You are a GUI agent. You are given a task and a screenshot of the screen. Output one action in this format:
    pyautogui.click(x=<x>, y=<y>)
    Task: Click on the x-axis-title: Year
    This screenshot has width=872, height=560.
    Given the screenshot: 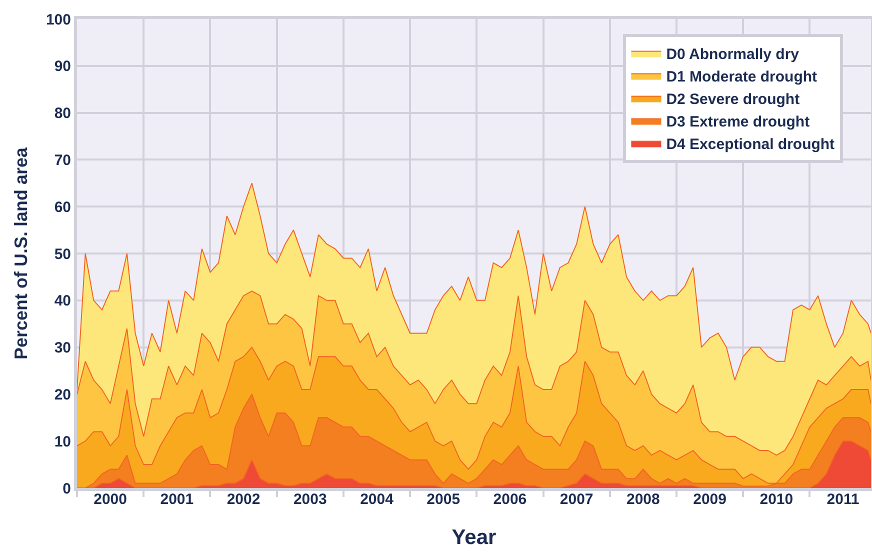 What is the action you would take?
    pyautogui.click(x=474, y=538)
    